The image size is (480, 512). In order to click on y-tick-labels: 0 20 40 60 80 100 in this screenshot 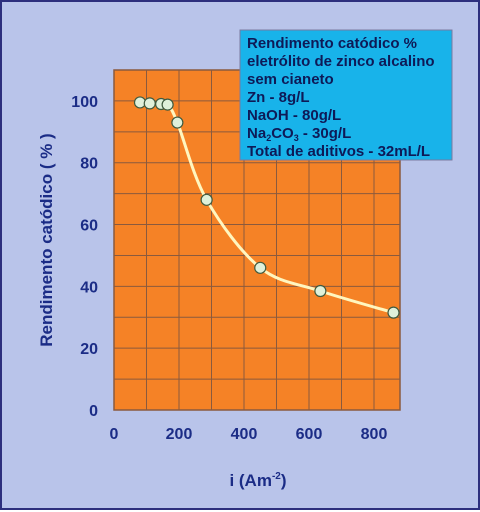, I will do `click(84, 257)`.